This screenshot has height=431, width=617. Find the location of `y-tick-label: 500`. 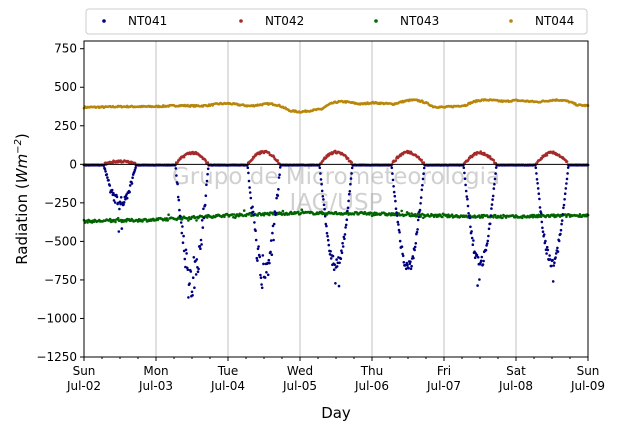

y-tick-label: 500 is located at coordinates (65, 87).